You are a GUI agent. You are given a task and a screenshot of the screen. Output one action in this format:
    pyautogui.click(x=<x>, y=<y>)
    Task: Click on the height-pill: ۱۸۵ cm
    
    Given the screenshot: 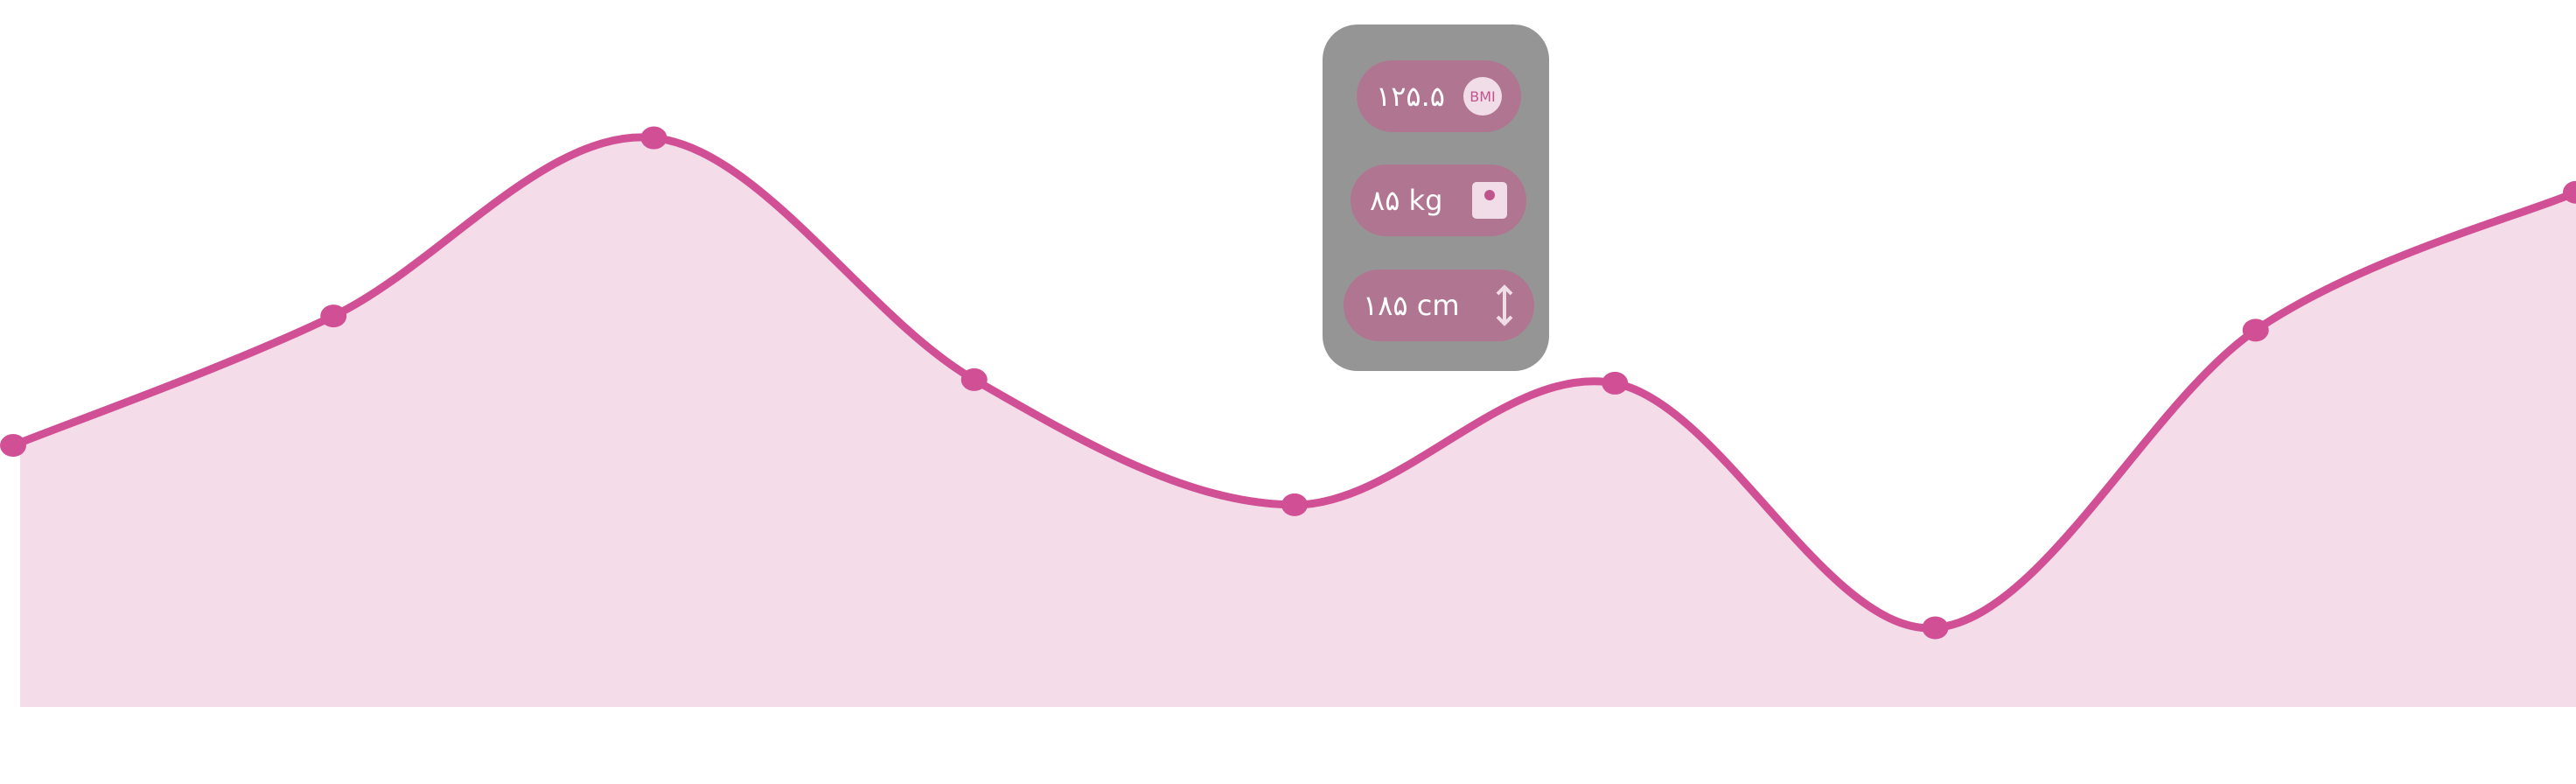 What is the action you would take?
    pyautogui.click(x=1439, y=305)
    